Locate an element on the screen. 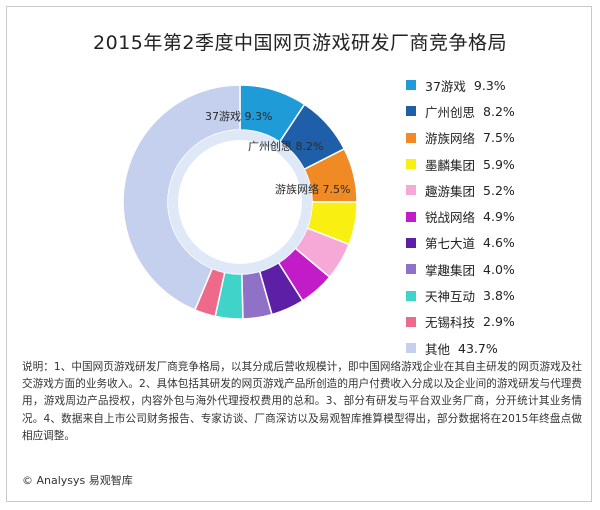 The image size is (600, 510). legend-label: 趣游集团 is located at coordinates (450, 191).